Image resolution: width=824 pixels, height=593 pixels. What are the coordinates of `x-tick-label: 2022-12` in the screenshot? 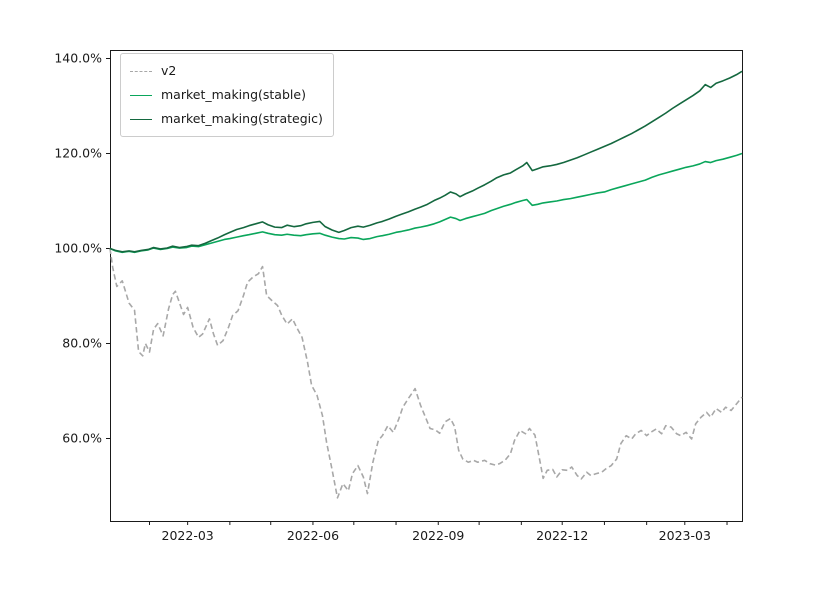 It's located at (562, 535).